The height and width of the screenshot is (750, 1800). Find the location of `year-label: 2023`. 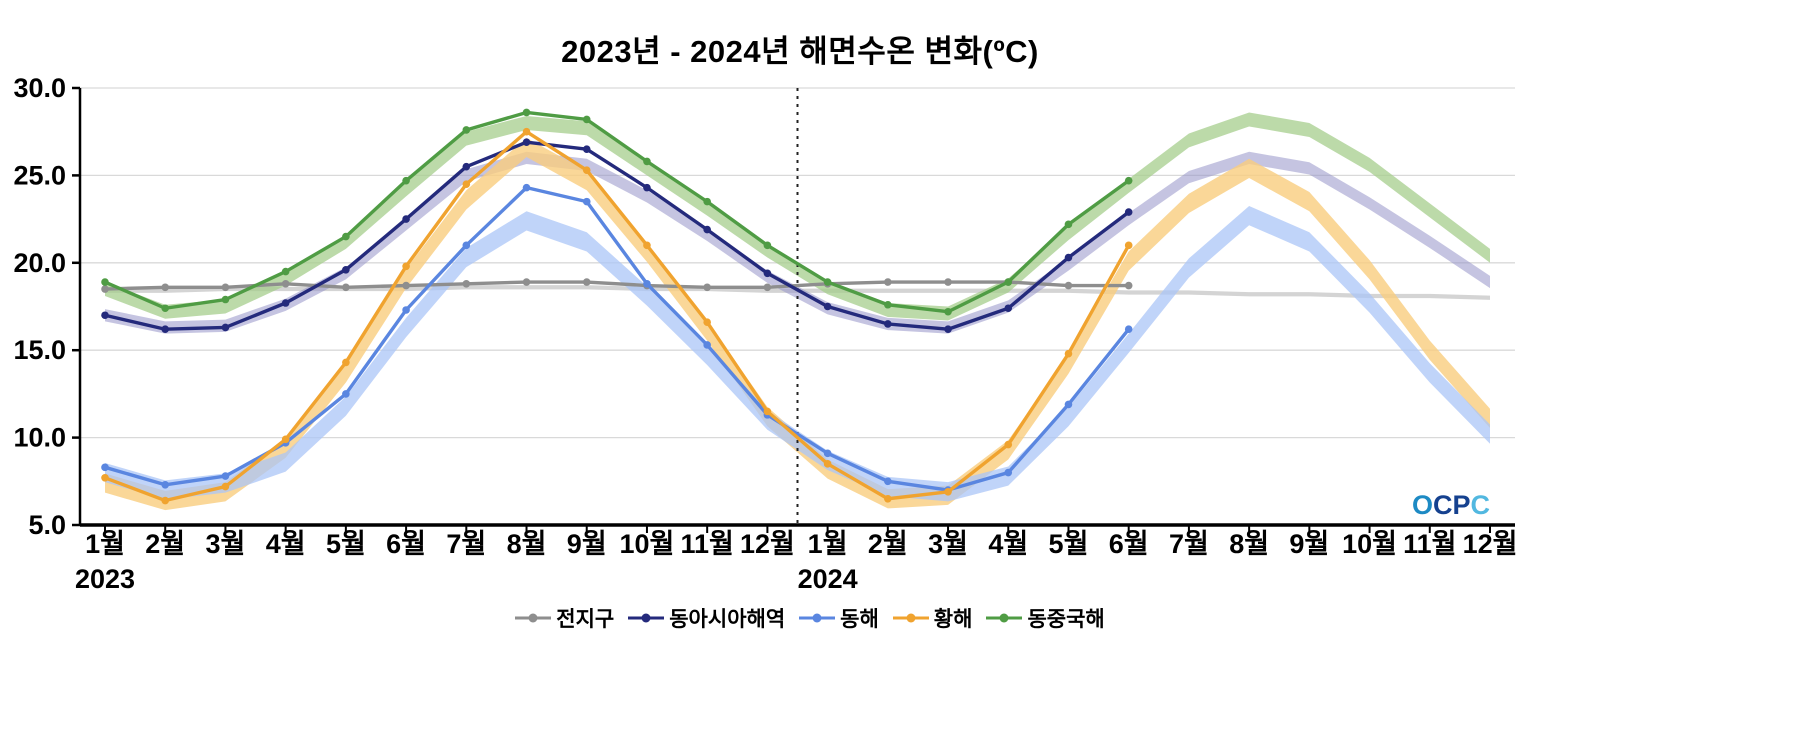

year-label: 2023 is located at coordinates (105, 579).